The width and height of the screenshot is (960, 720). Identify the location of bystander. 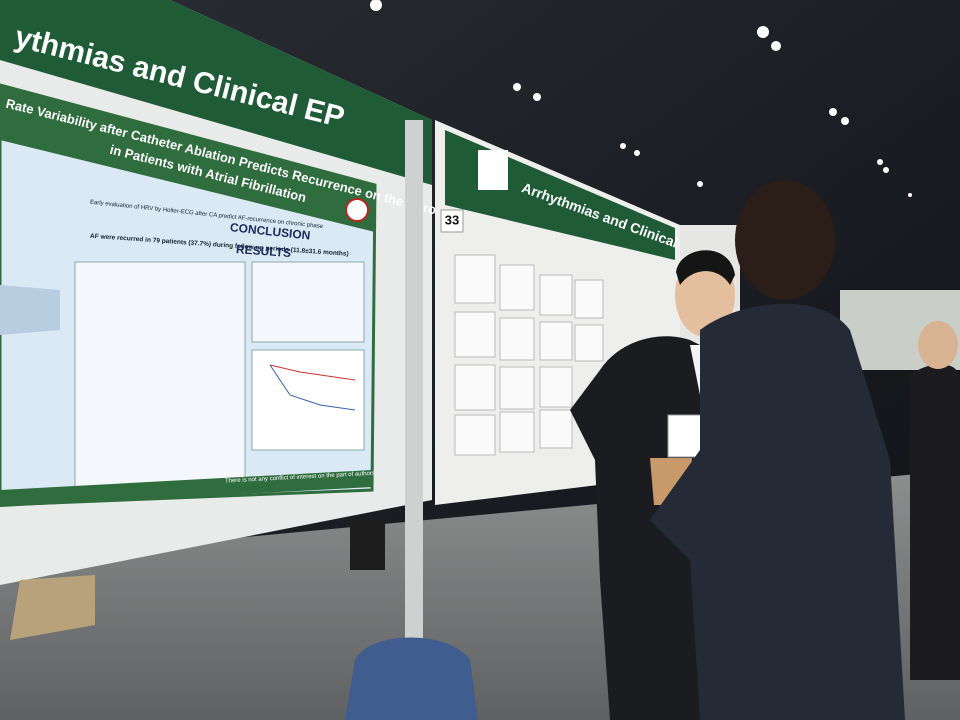
(935, 522).